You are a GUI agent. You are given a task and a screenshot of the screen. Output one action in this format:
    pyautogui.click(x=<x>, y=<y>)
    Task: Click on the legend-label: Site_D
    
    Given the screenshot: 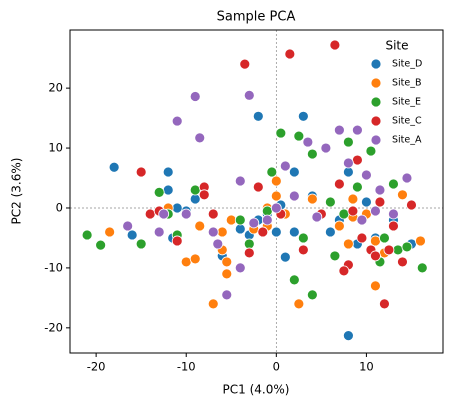 What is the action you would take?
    pyautogui.click(x=407, y=64)
    